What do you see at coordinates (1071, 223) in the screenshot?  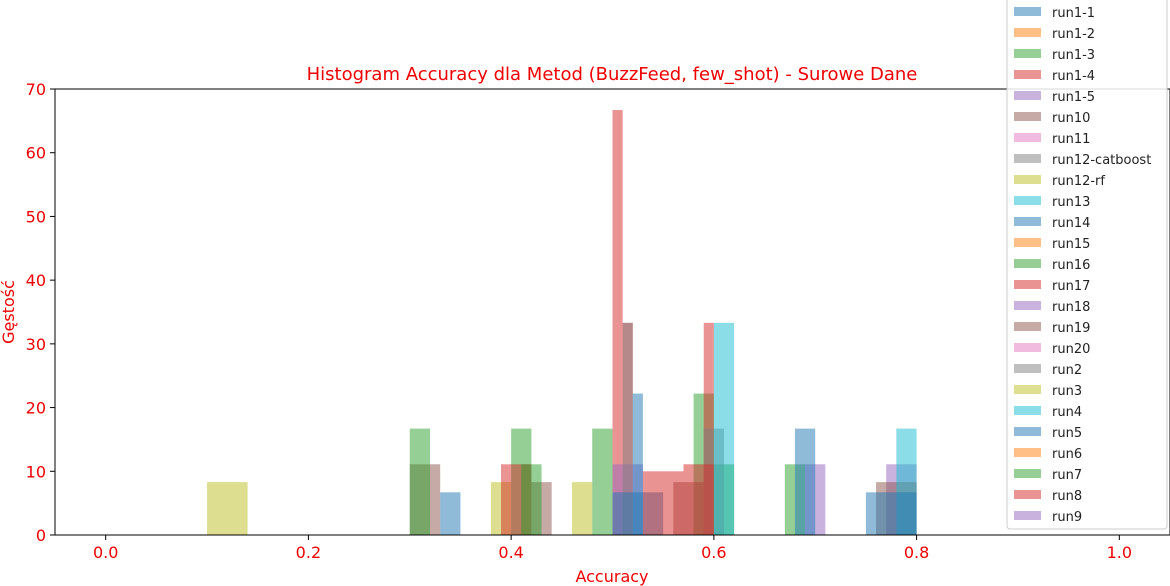 I see `legend-label-run14: run14` at bounding box center [1071, 223].